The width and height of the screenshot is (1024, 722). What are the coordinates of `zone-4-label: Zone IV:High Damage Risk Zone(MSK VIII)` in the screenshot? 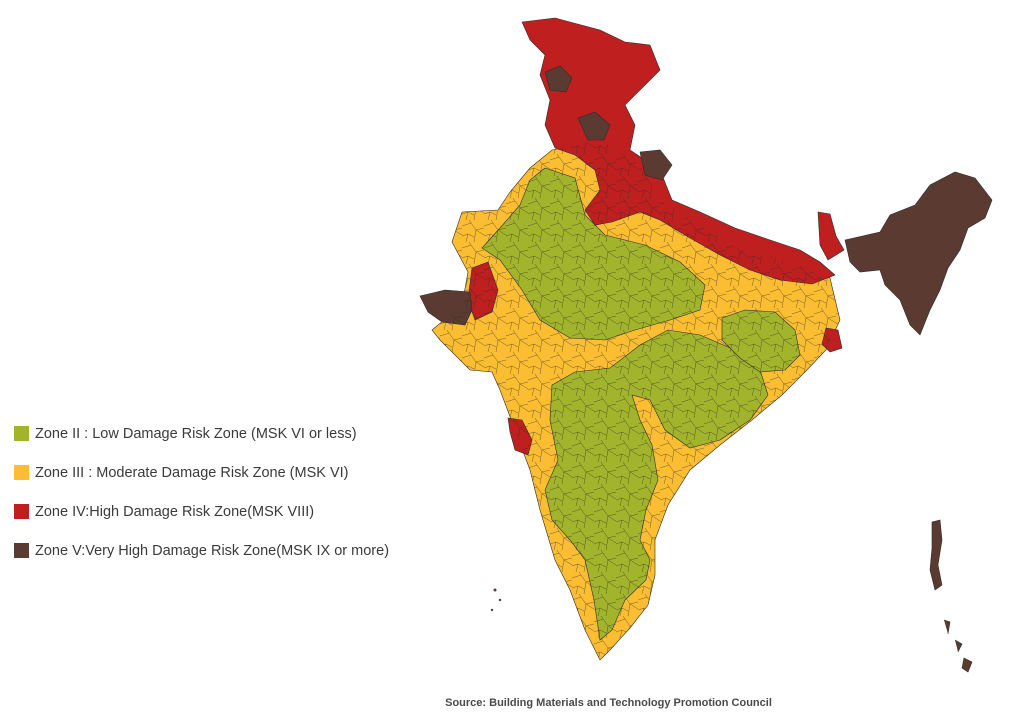 It's located at (175, 512).